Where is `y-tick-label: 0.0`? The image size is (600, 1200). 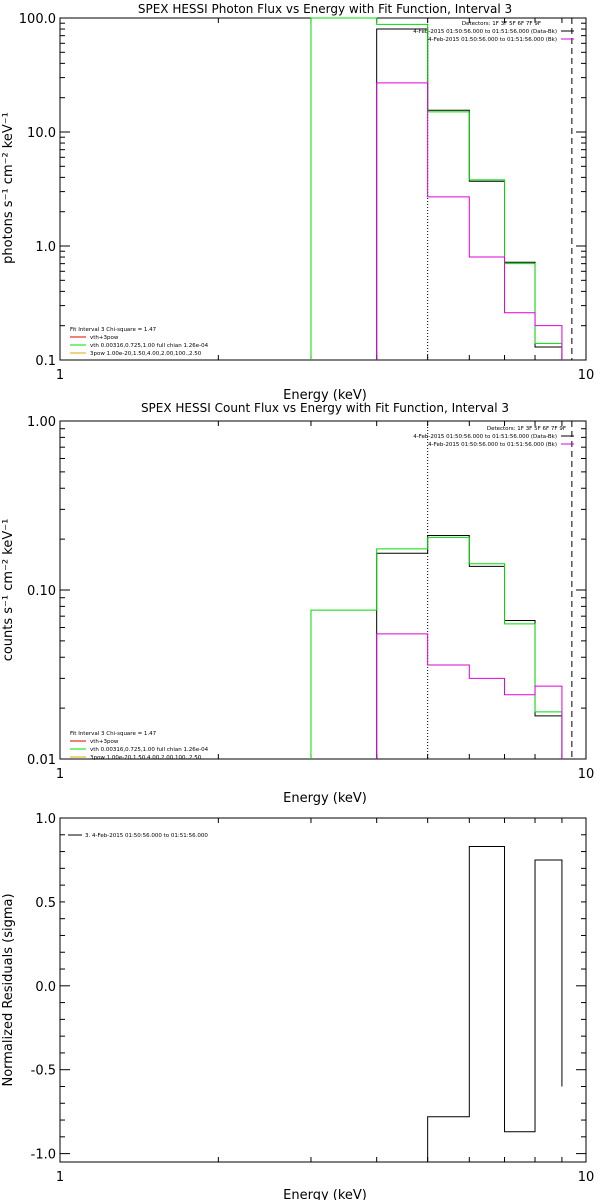
y-tick-label: 0.0 is located at coordinates (45, 987).